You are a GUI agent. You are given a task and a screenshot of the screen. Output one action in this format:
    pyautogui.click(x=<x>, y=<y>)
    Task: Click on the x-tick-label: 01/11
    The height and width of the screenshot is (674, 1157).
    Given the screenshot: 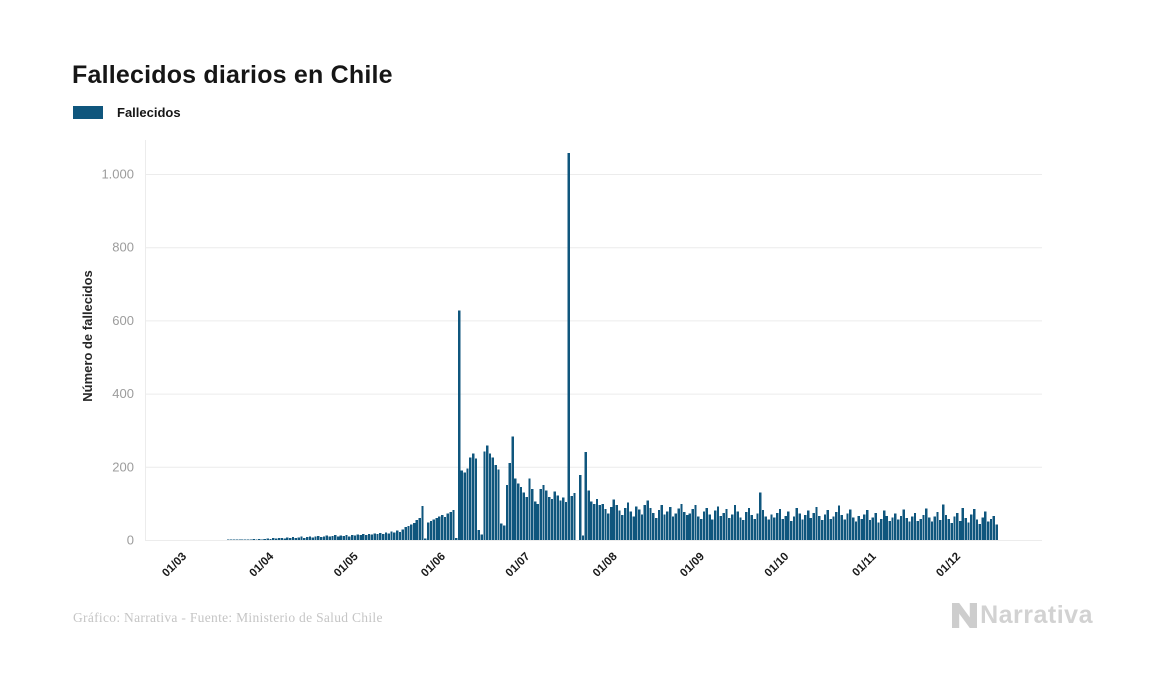 What is the action you would take?
    pyautogui.click(x=864, y=564)
    